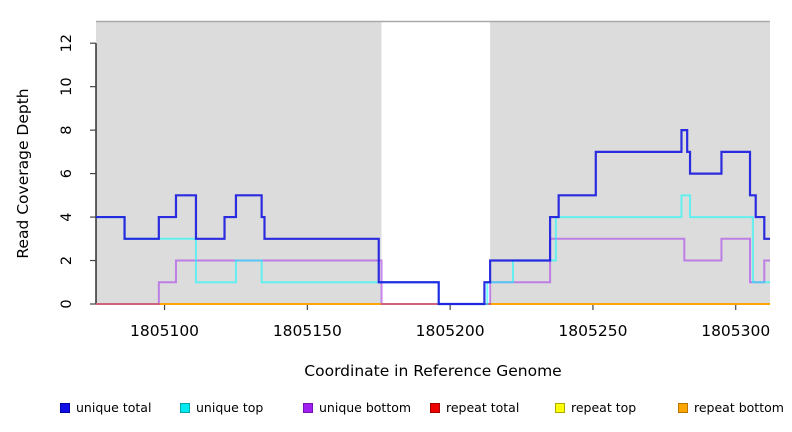 The image size is (792, 432). What do you see at coordinates (739, 407) in the screenshot?
I see `legend-label: repeat bottom` at bounding box center [739, 407].